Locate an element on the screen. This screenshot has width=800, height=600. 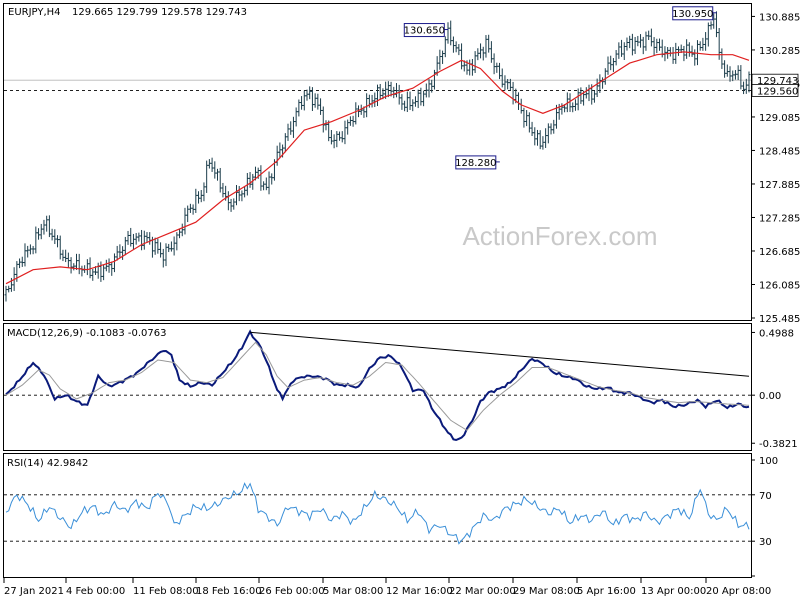
price-y-tick-label: 126.085 is located at coordinates (779, 285).